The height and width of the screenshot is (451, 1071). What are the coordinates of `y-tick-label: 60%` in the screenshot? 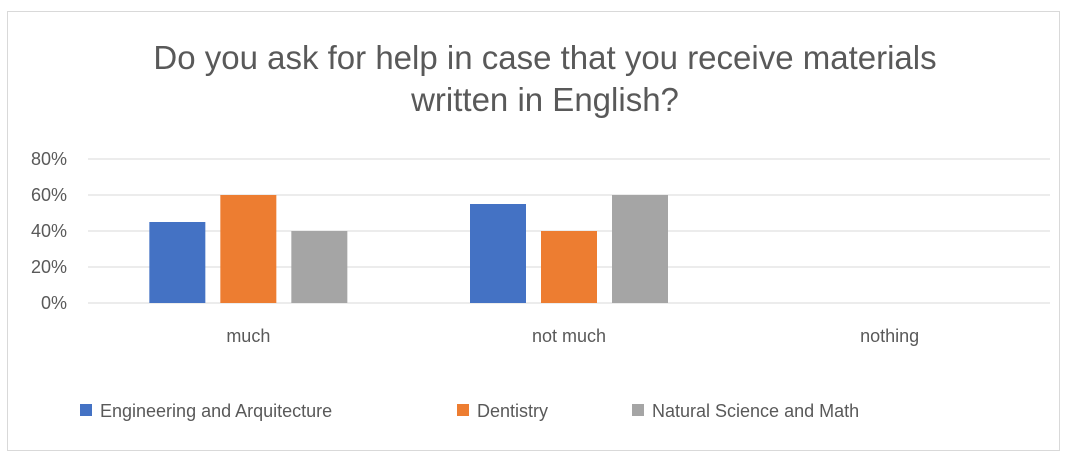 It's located at (49, 195).